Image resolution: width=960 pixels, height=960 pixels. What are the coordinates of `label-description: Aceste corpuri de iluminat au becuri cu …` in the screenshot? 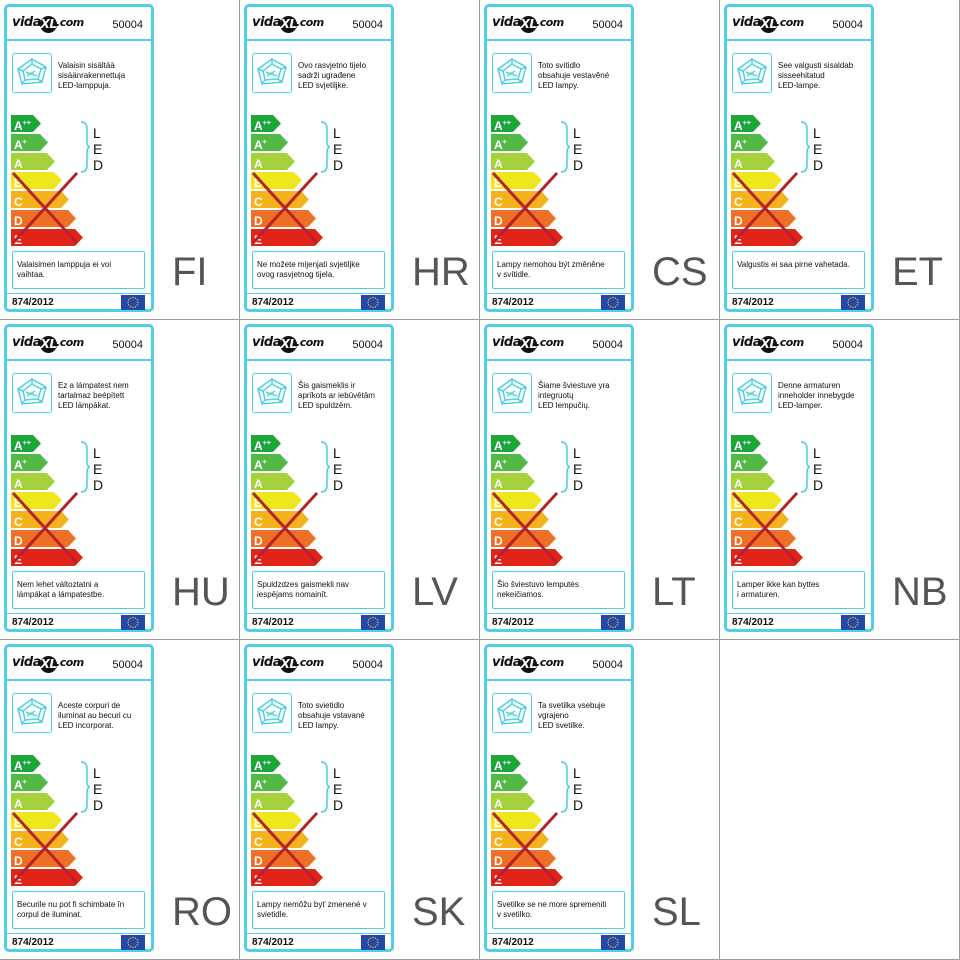 It's located at (95, 715).